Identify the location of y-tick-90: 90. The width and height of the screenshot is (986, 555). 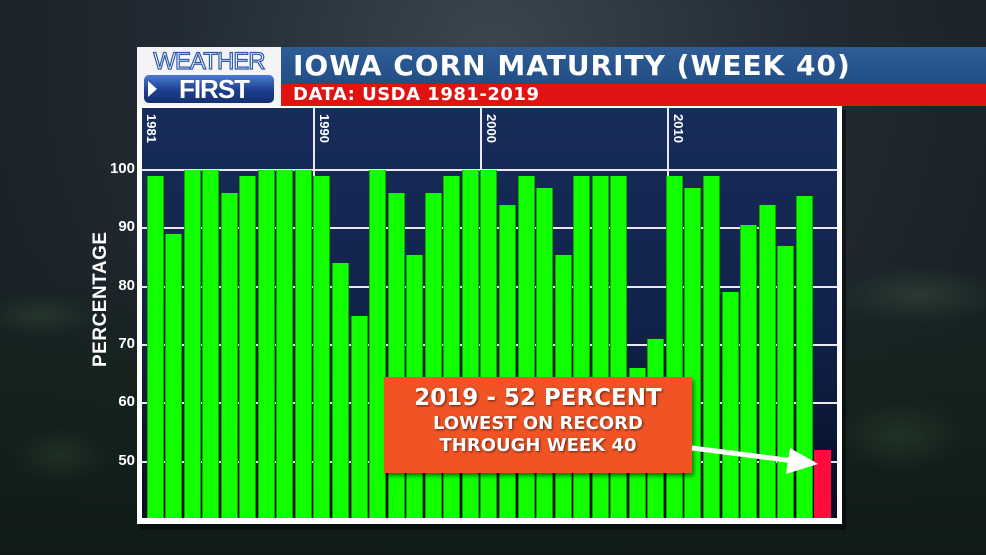
(126, 227).